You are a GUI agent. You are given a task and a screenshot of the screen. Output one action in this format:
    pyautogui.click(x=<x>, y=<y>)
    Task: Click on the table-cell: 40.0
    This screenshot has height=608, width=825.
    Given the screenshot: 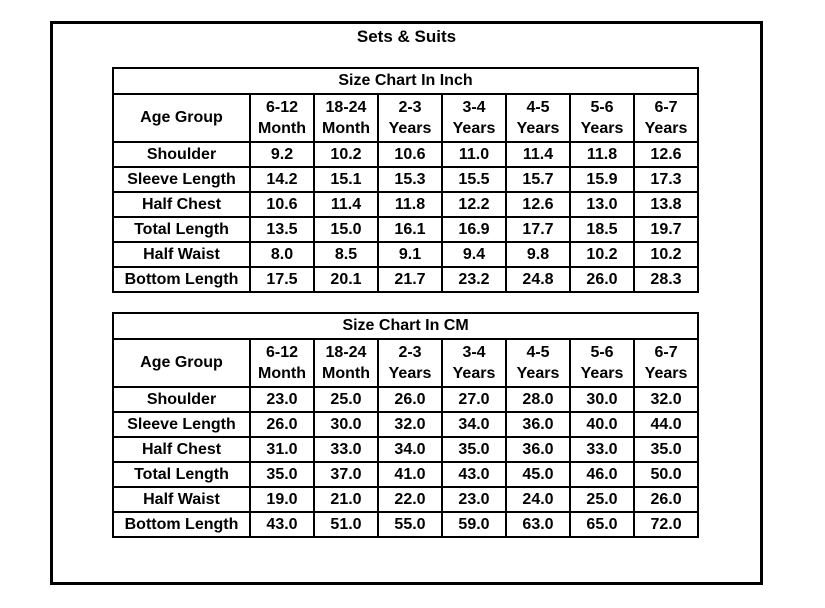 What is the action you would take?
    pyautogui.click(x=602, y=424)
    